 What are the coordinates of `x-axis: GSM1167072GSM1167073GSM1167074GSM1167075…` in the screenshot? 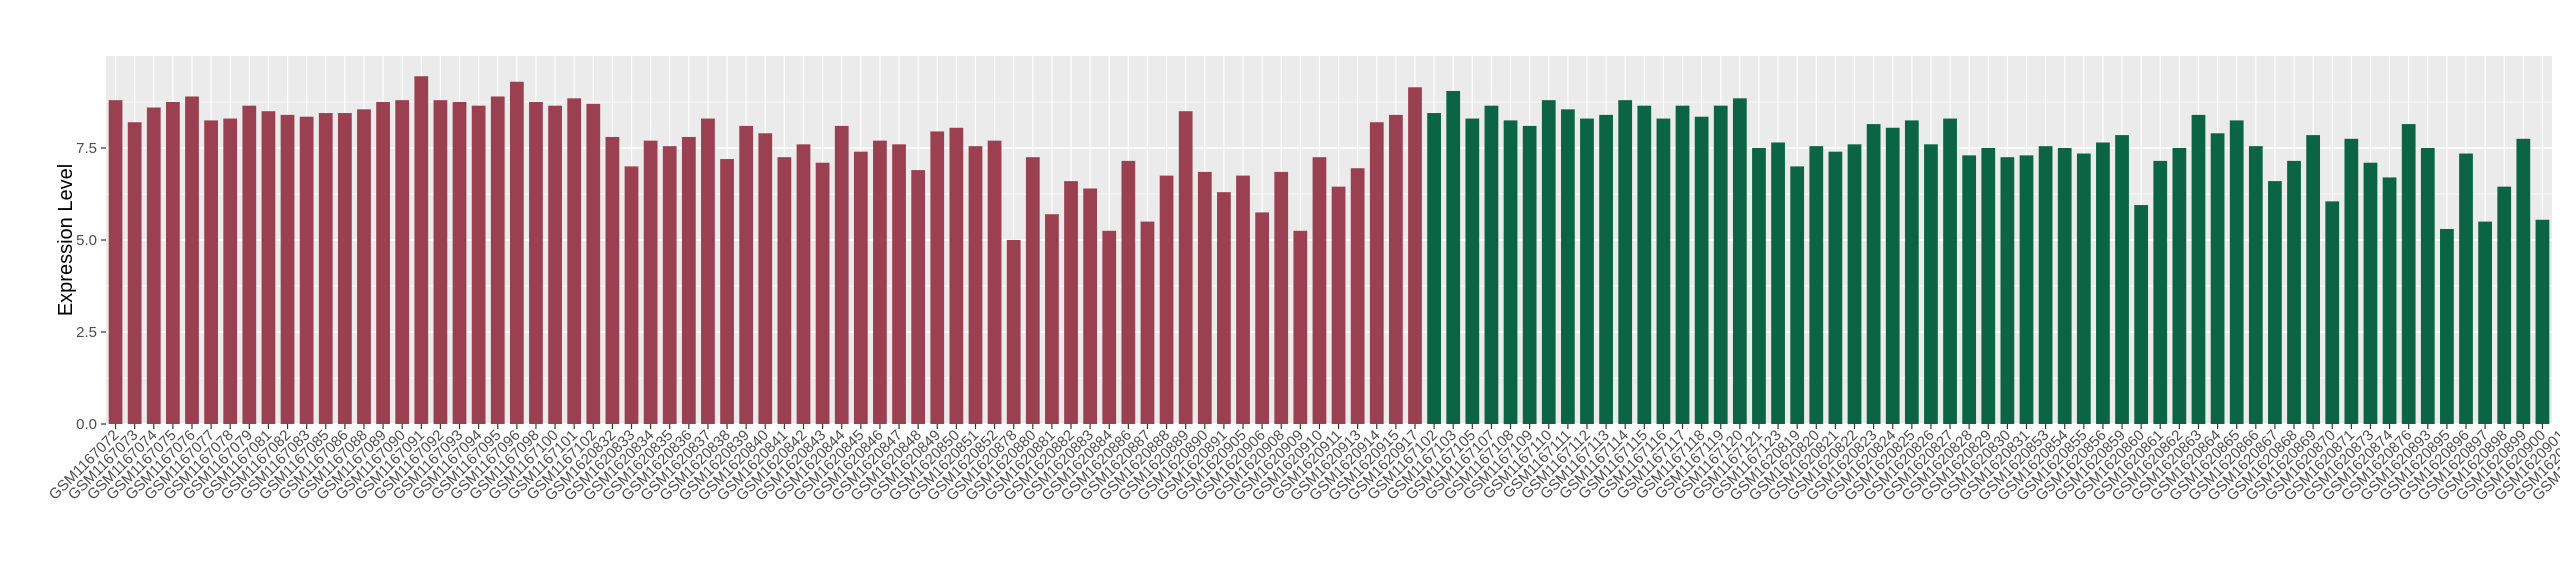 It's located at (1303, 464).